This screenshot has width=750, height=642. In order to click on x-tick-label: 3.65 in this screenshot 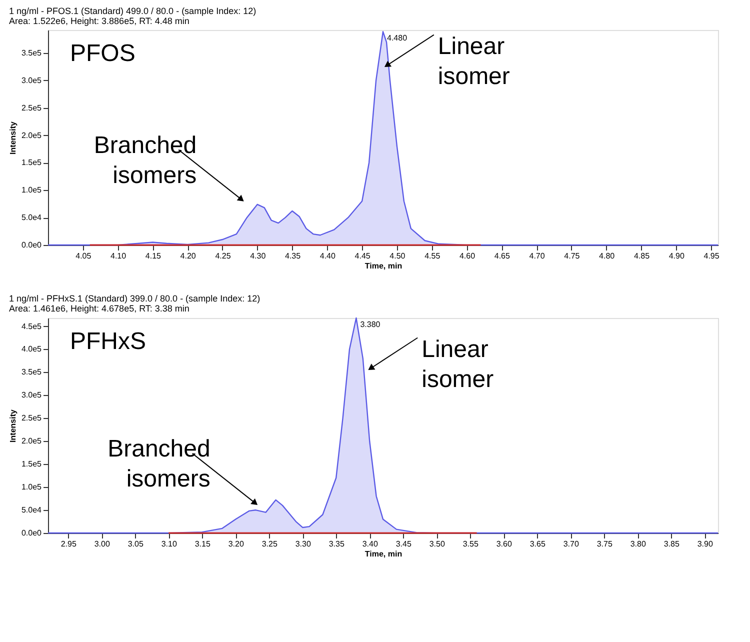, I will do `click(538, 544)`.